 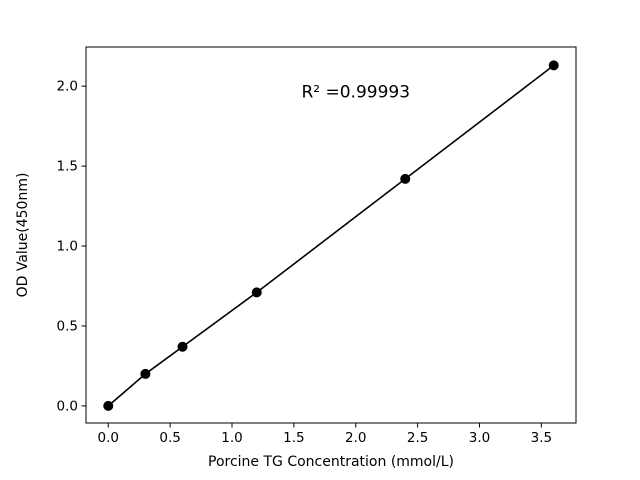 I want to click on y-tick-label: 0.0, so click(x=67, y=406).